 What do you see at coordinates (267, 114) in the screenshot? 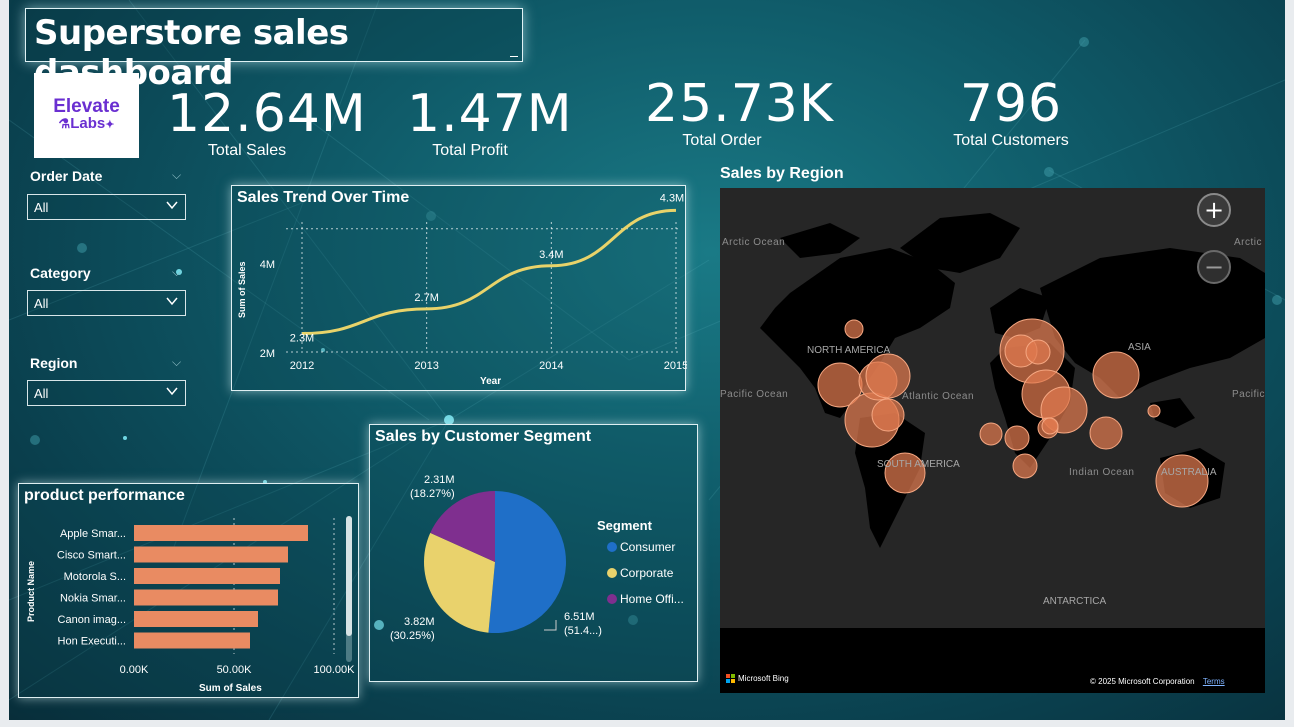
I see `kpi-value: 12.64M` at bounding box center [267, 114].